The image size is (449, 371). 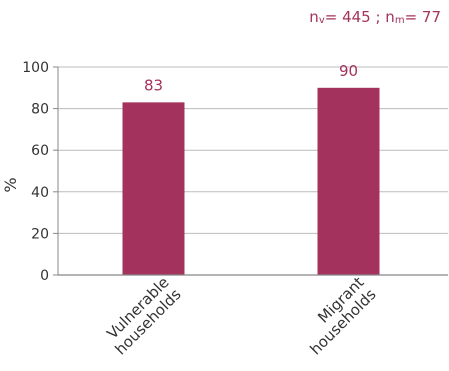 What do you see at coordinates (40, 193) in the screenshot?
I see `y-tick-label-40: 40` at bounding box center [40, 193].